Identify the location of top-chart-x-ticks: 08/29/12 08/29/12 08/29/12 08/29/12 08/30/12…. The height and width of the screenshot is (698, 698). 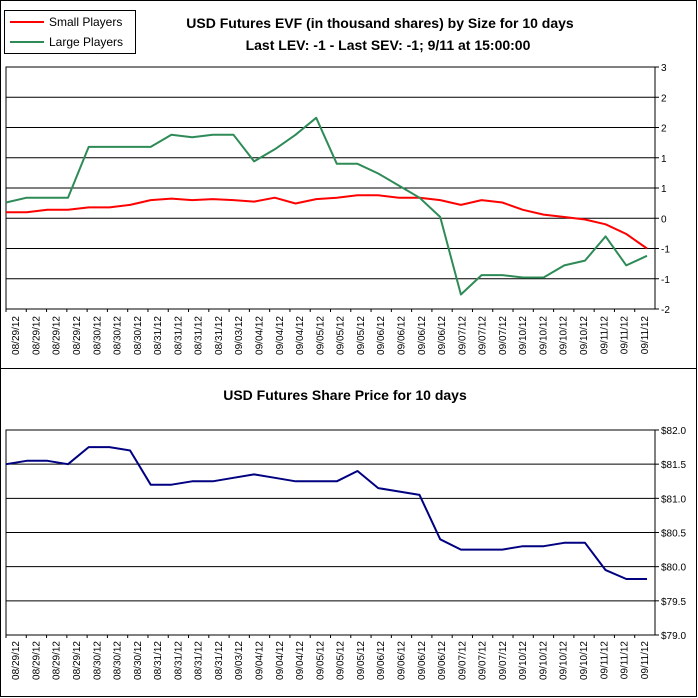
(331, 335).